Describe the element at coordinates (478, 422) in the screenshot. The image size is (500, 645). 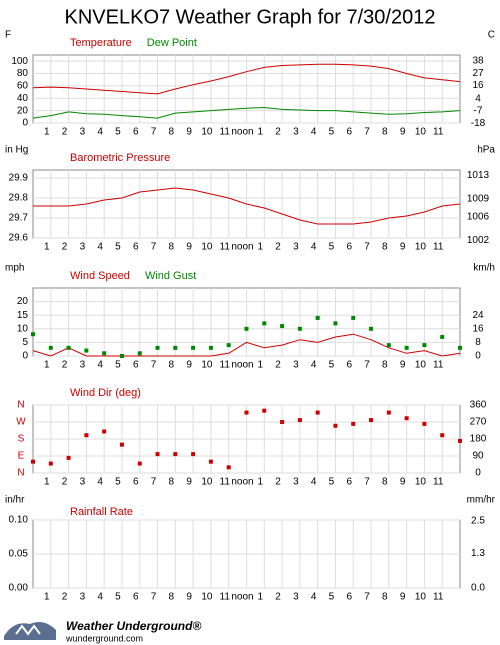
I see `y2-tick-label: 270` at that location.